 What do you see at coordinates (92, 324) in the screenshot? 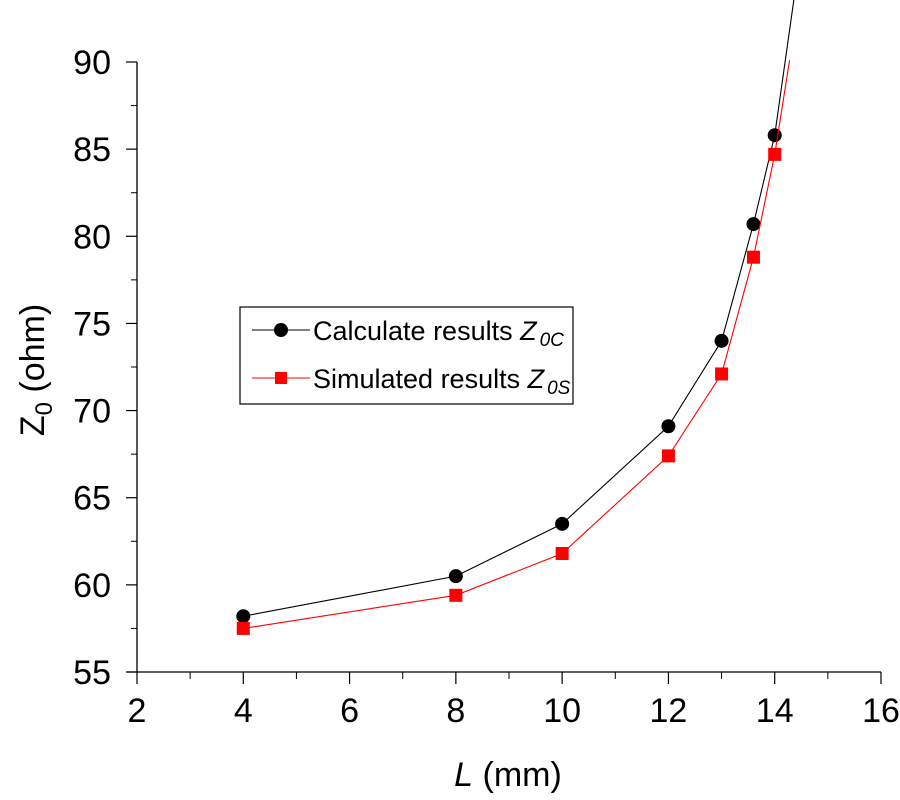
I see `y-tick-label: 75` at bounding box center [92, 324].